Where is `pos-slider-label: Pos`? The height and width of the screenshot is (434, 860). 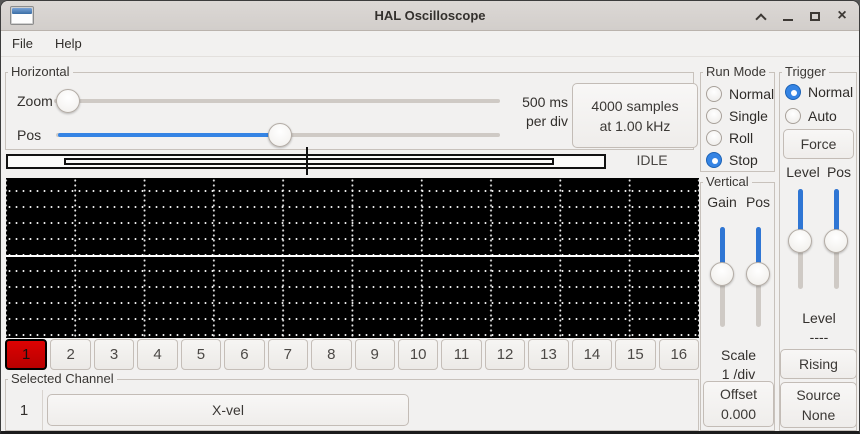
pos-slider-label: Pos is located at coordinates (29, 135).